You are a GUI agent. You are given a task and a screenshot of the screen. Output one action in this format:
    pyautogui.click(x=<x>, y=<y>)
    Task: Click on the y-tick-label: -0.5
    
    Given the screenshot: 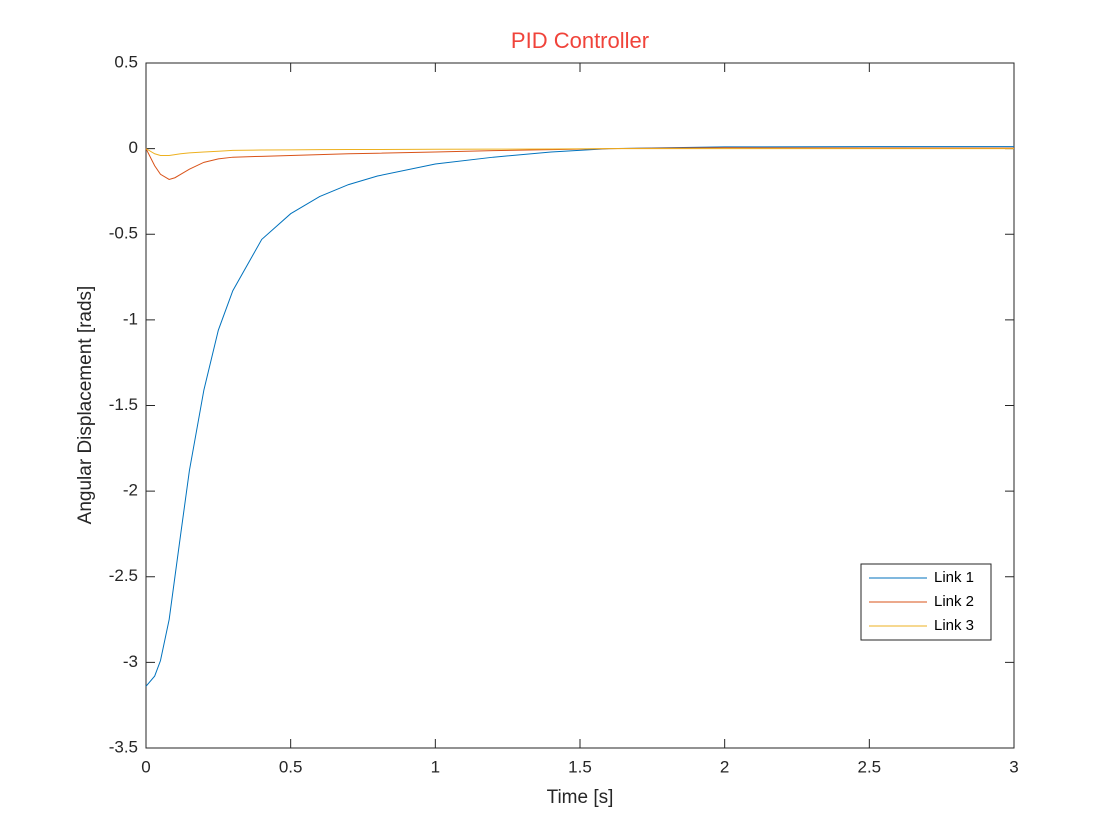 What is the action you would take?
    pyautogui.click(x=123, y=233)
    